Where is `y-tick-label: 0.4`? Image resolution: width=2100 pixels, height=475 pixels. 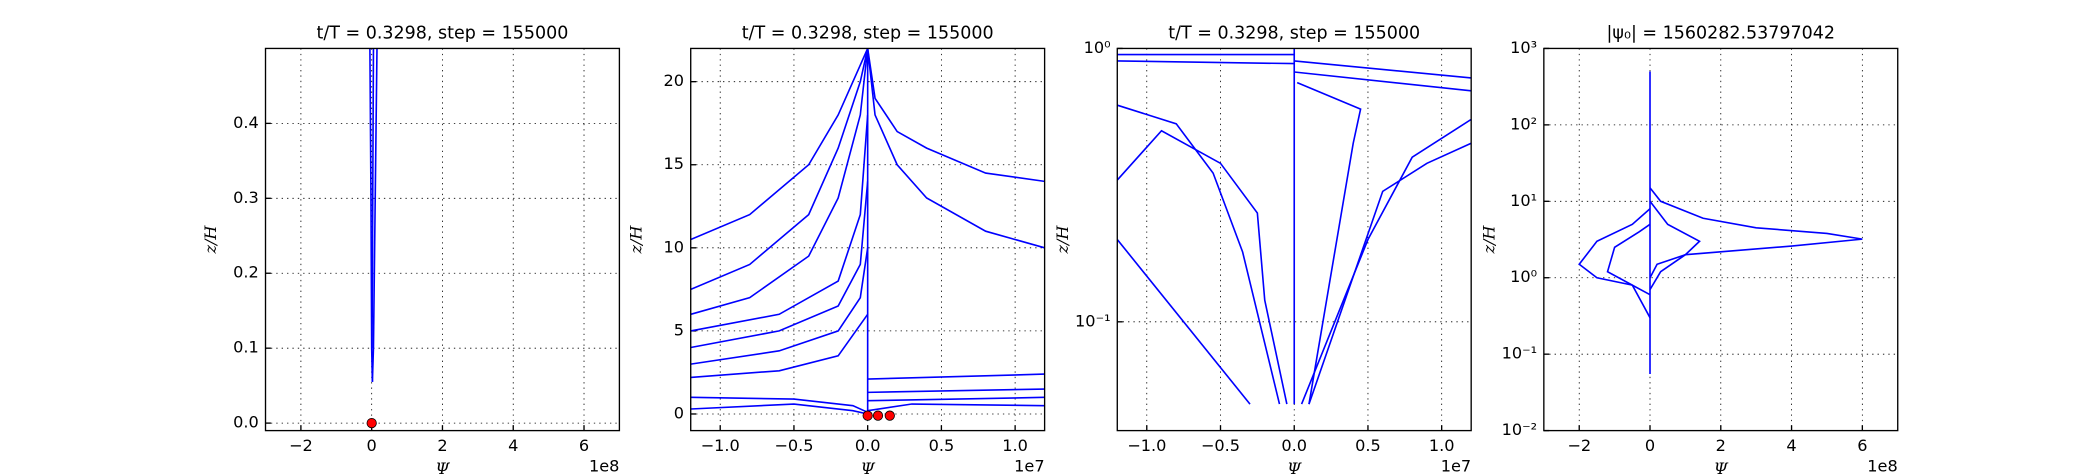 y-tick-label: 0.4 is located at coordinates (246, 122).